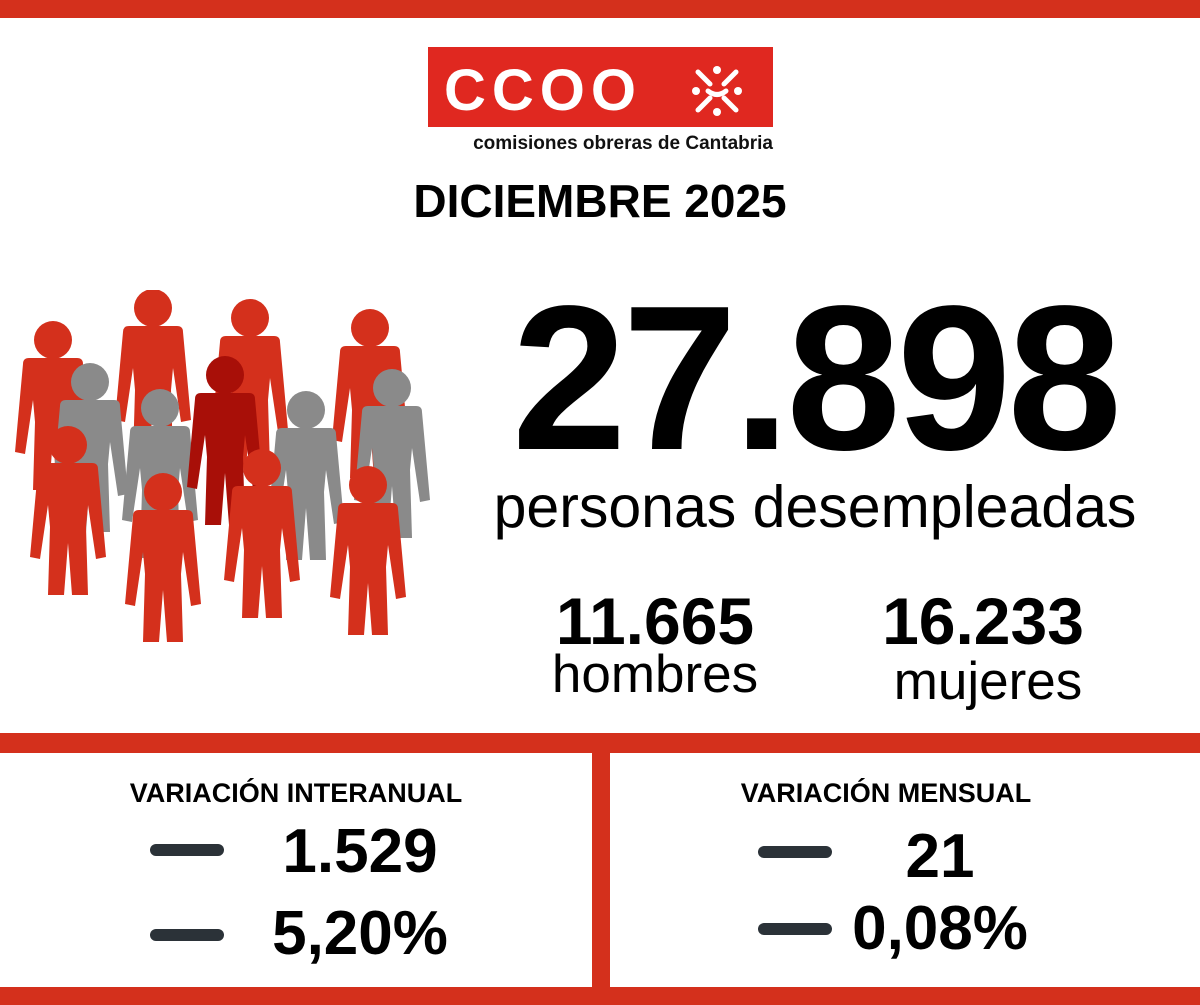  I want to click on people-group-illustration, so click(222, 466).